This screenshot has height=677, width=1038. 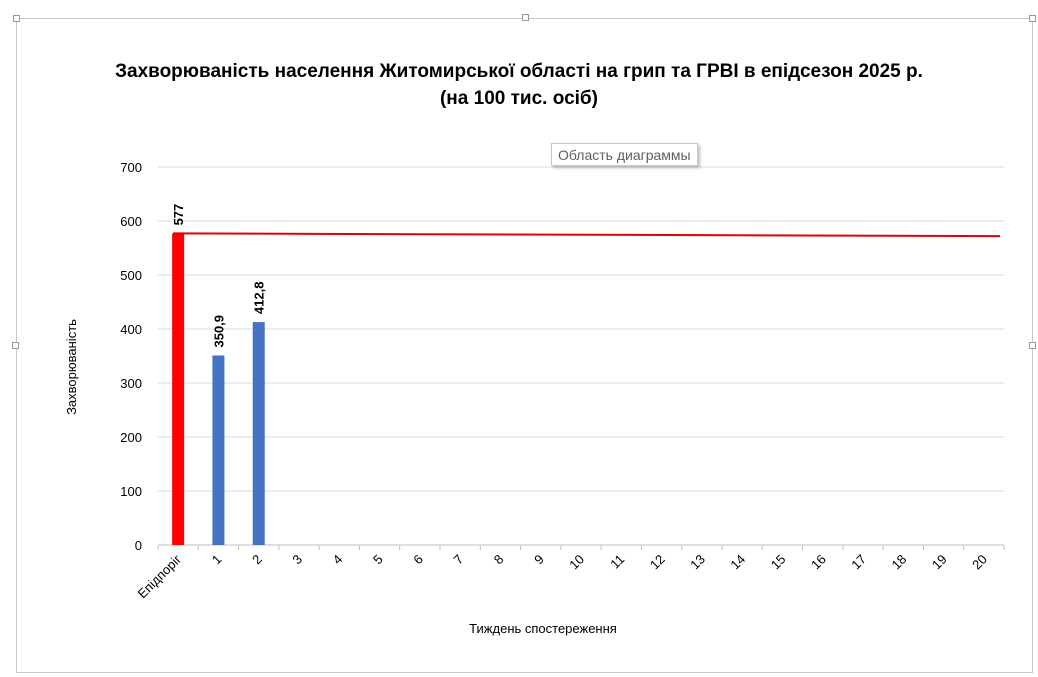 I want to click on x-tick-label: 13, so click(x=697, y=562).